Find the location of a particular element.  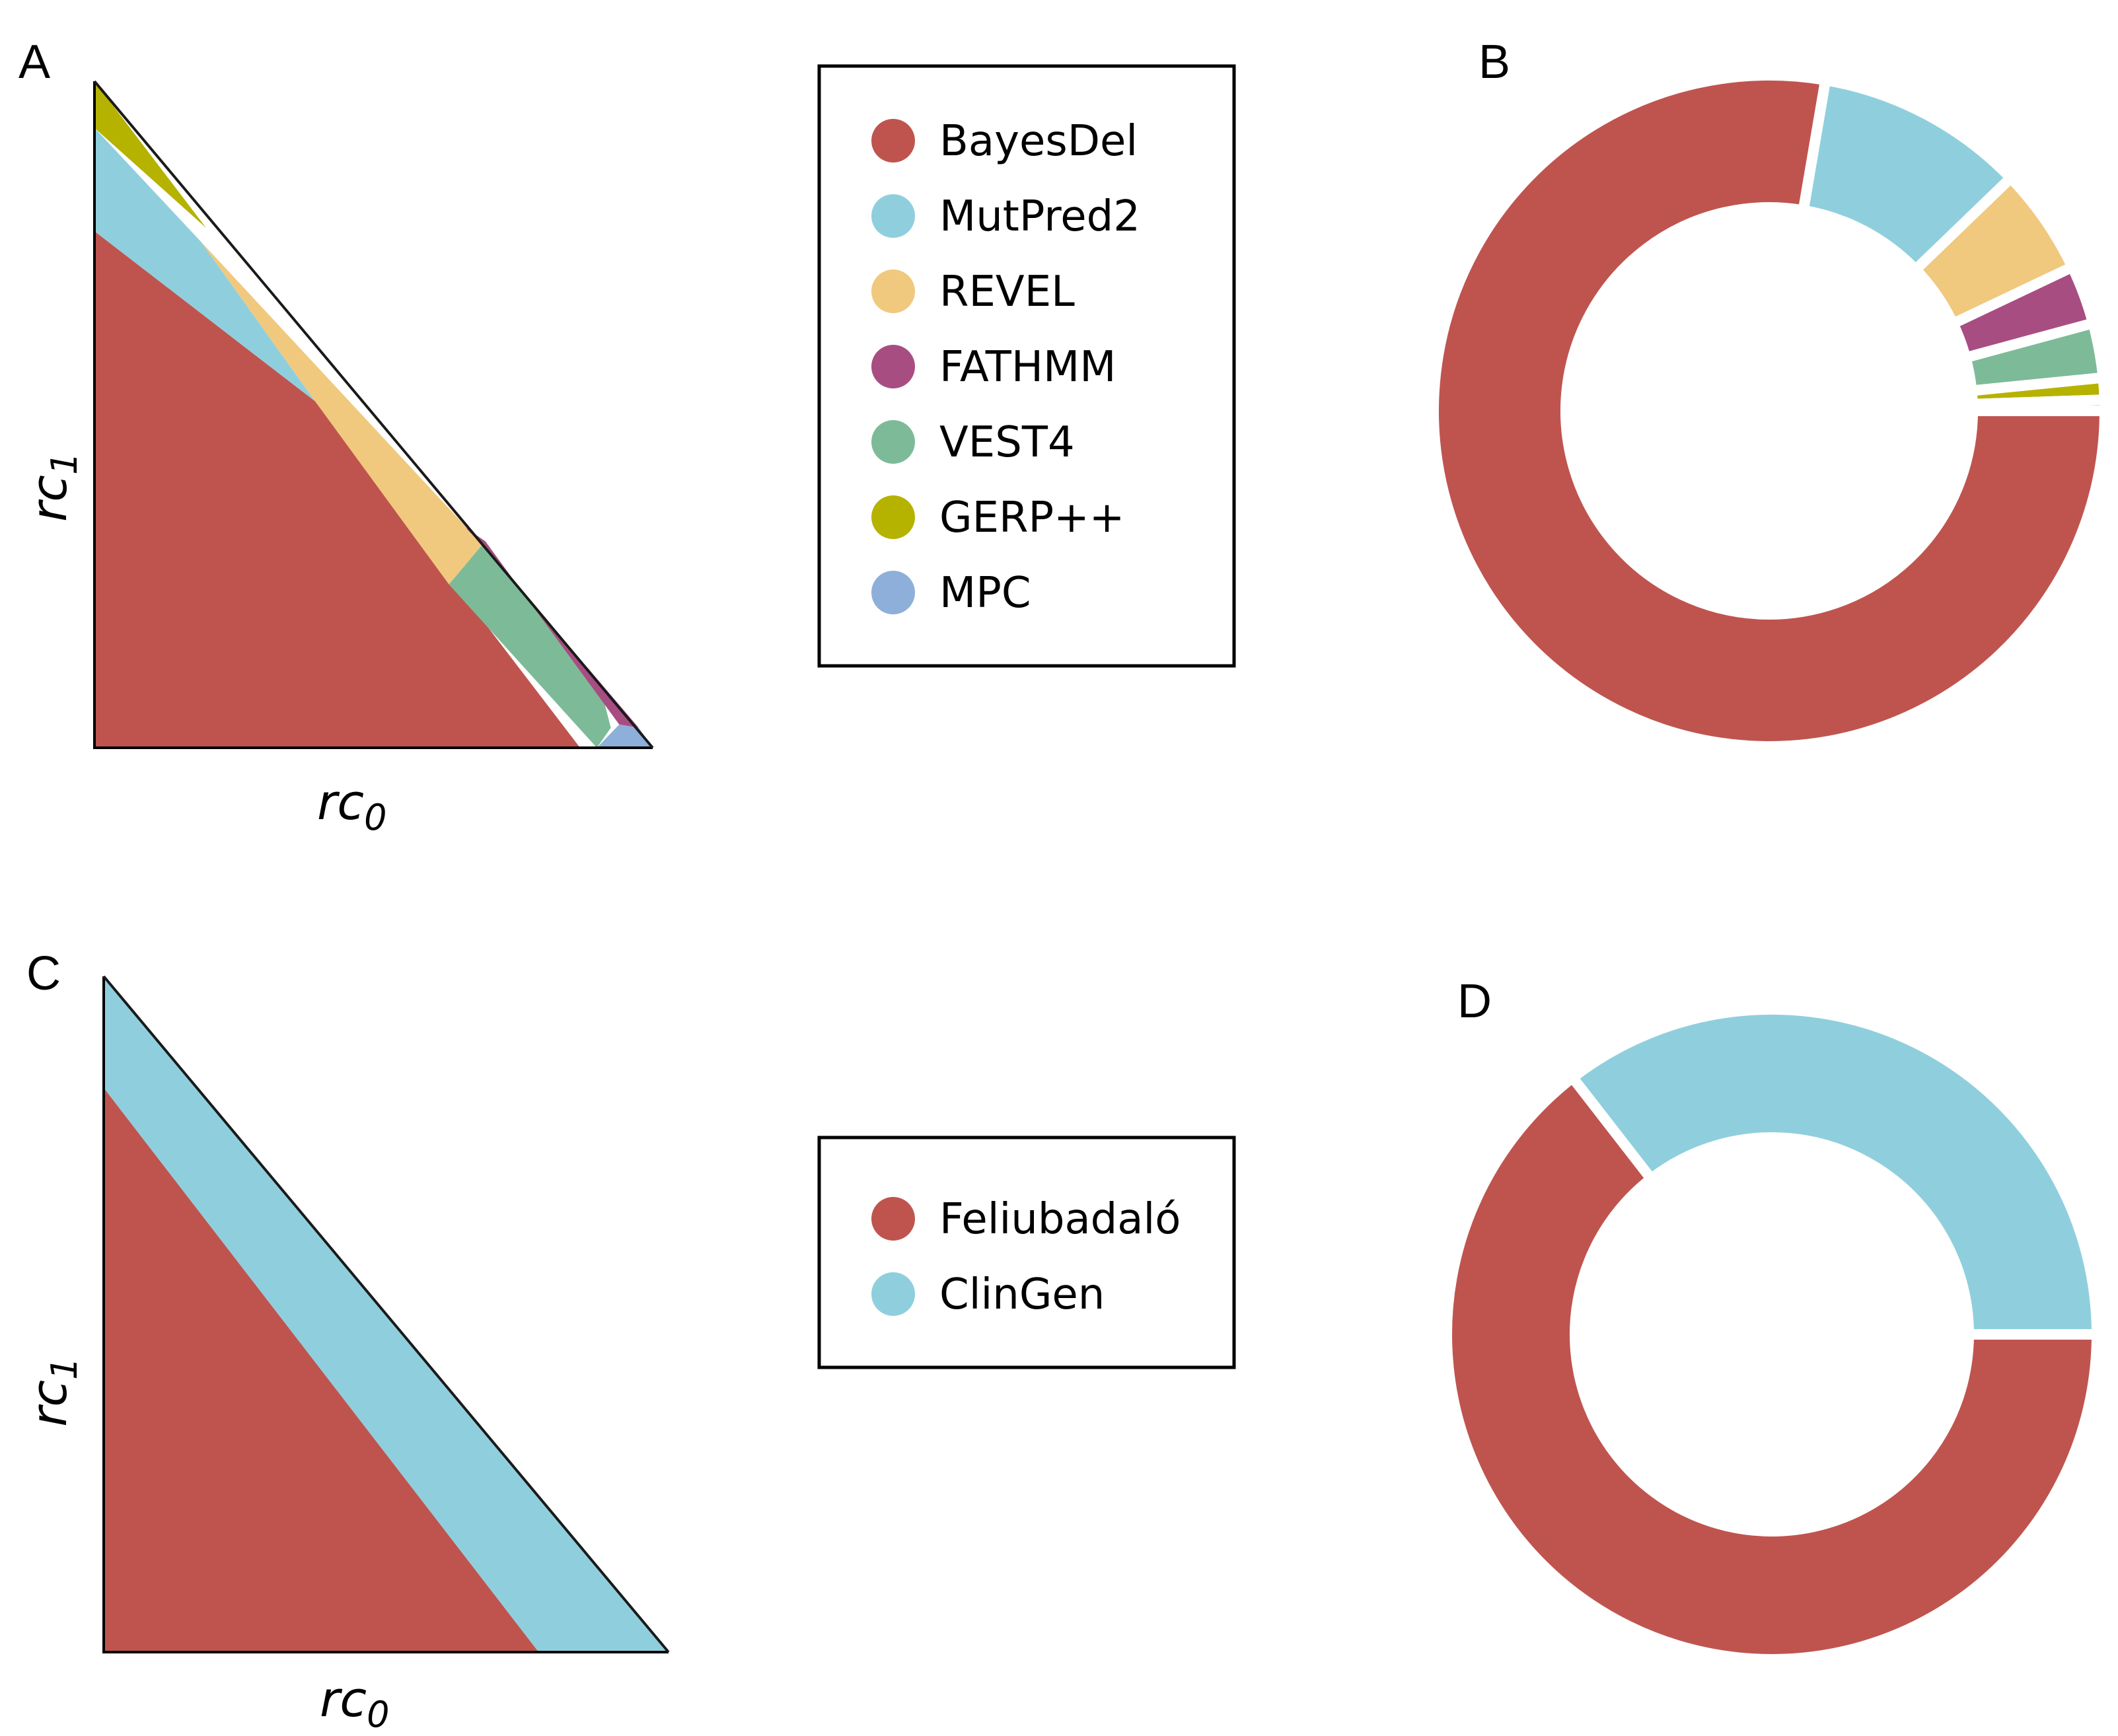

slice-mpc-b is located at coordinates (2039, 405).